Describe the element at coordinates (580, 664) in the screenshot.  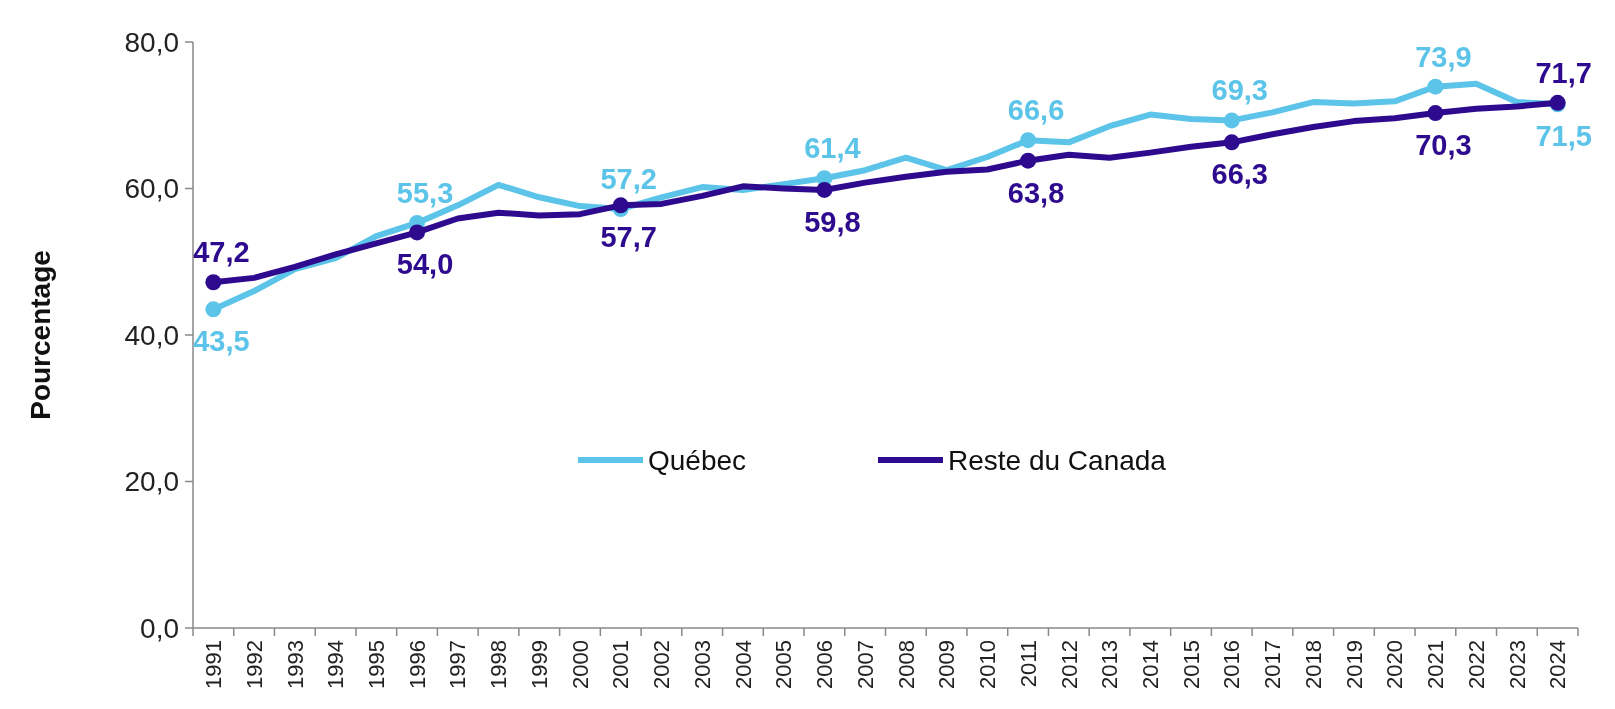
I see `x-tick-label: 2000` at that location.